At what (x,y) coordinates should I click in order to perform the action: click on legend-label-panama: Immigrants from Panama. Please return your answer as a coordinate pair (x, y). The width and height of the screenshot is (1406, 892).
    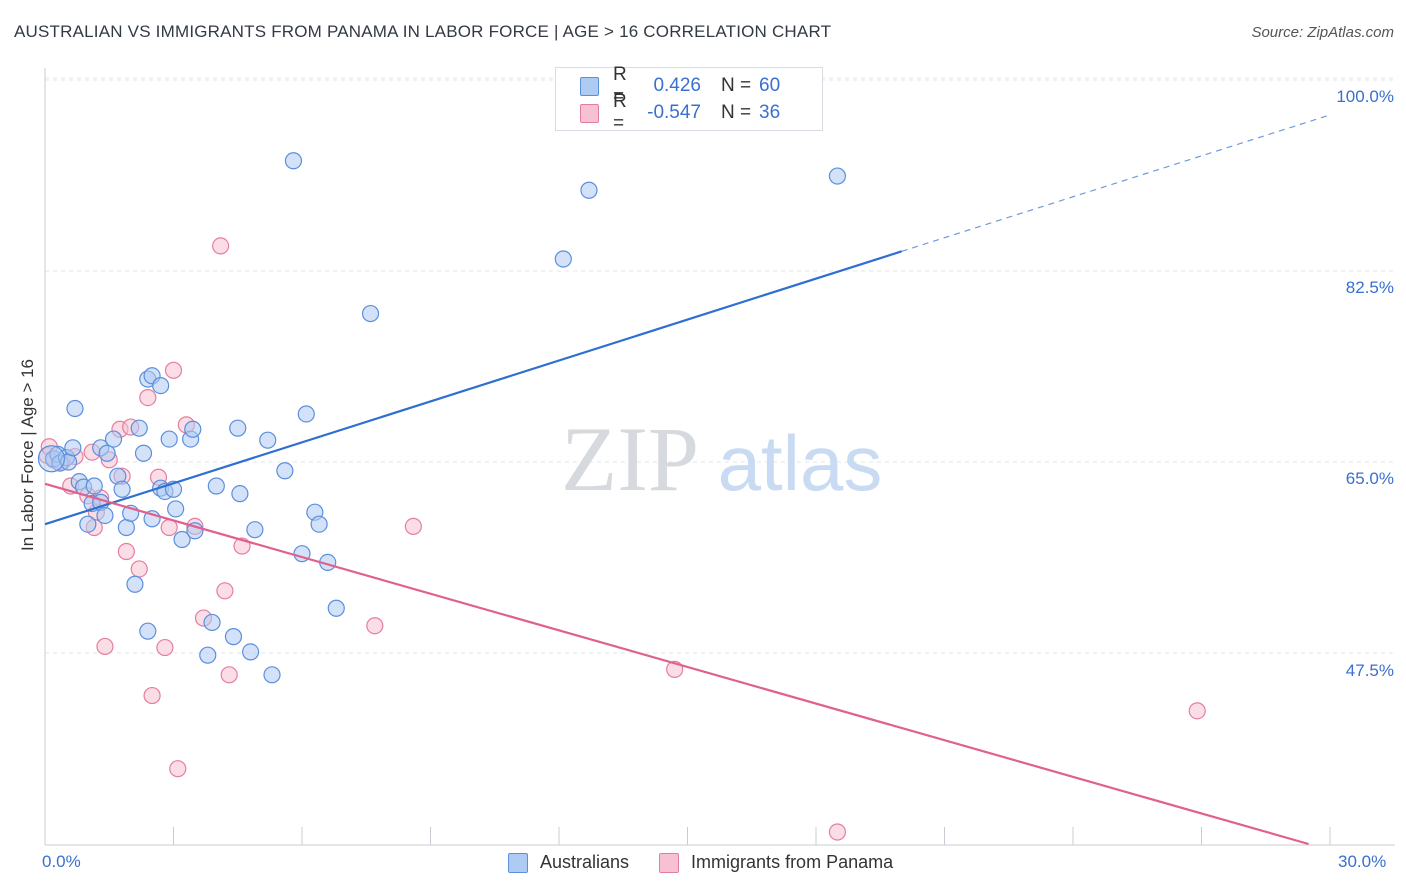
    Looking at the image, I should click on (792, 862).